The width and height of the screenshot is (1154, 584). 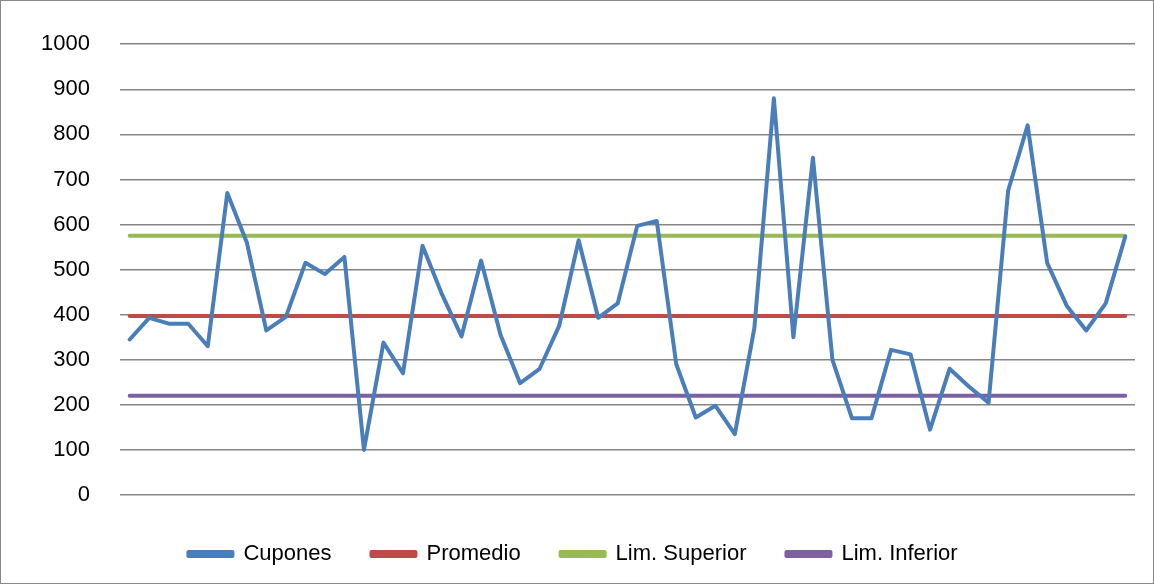 What do you see at coordinates (71, 313) in the screenshot?
I see `y-tick-label: 400` at bounding box center [71, 313].